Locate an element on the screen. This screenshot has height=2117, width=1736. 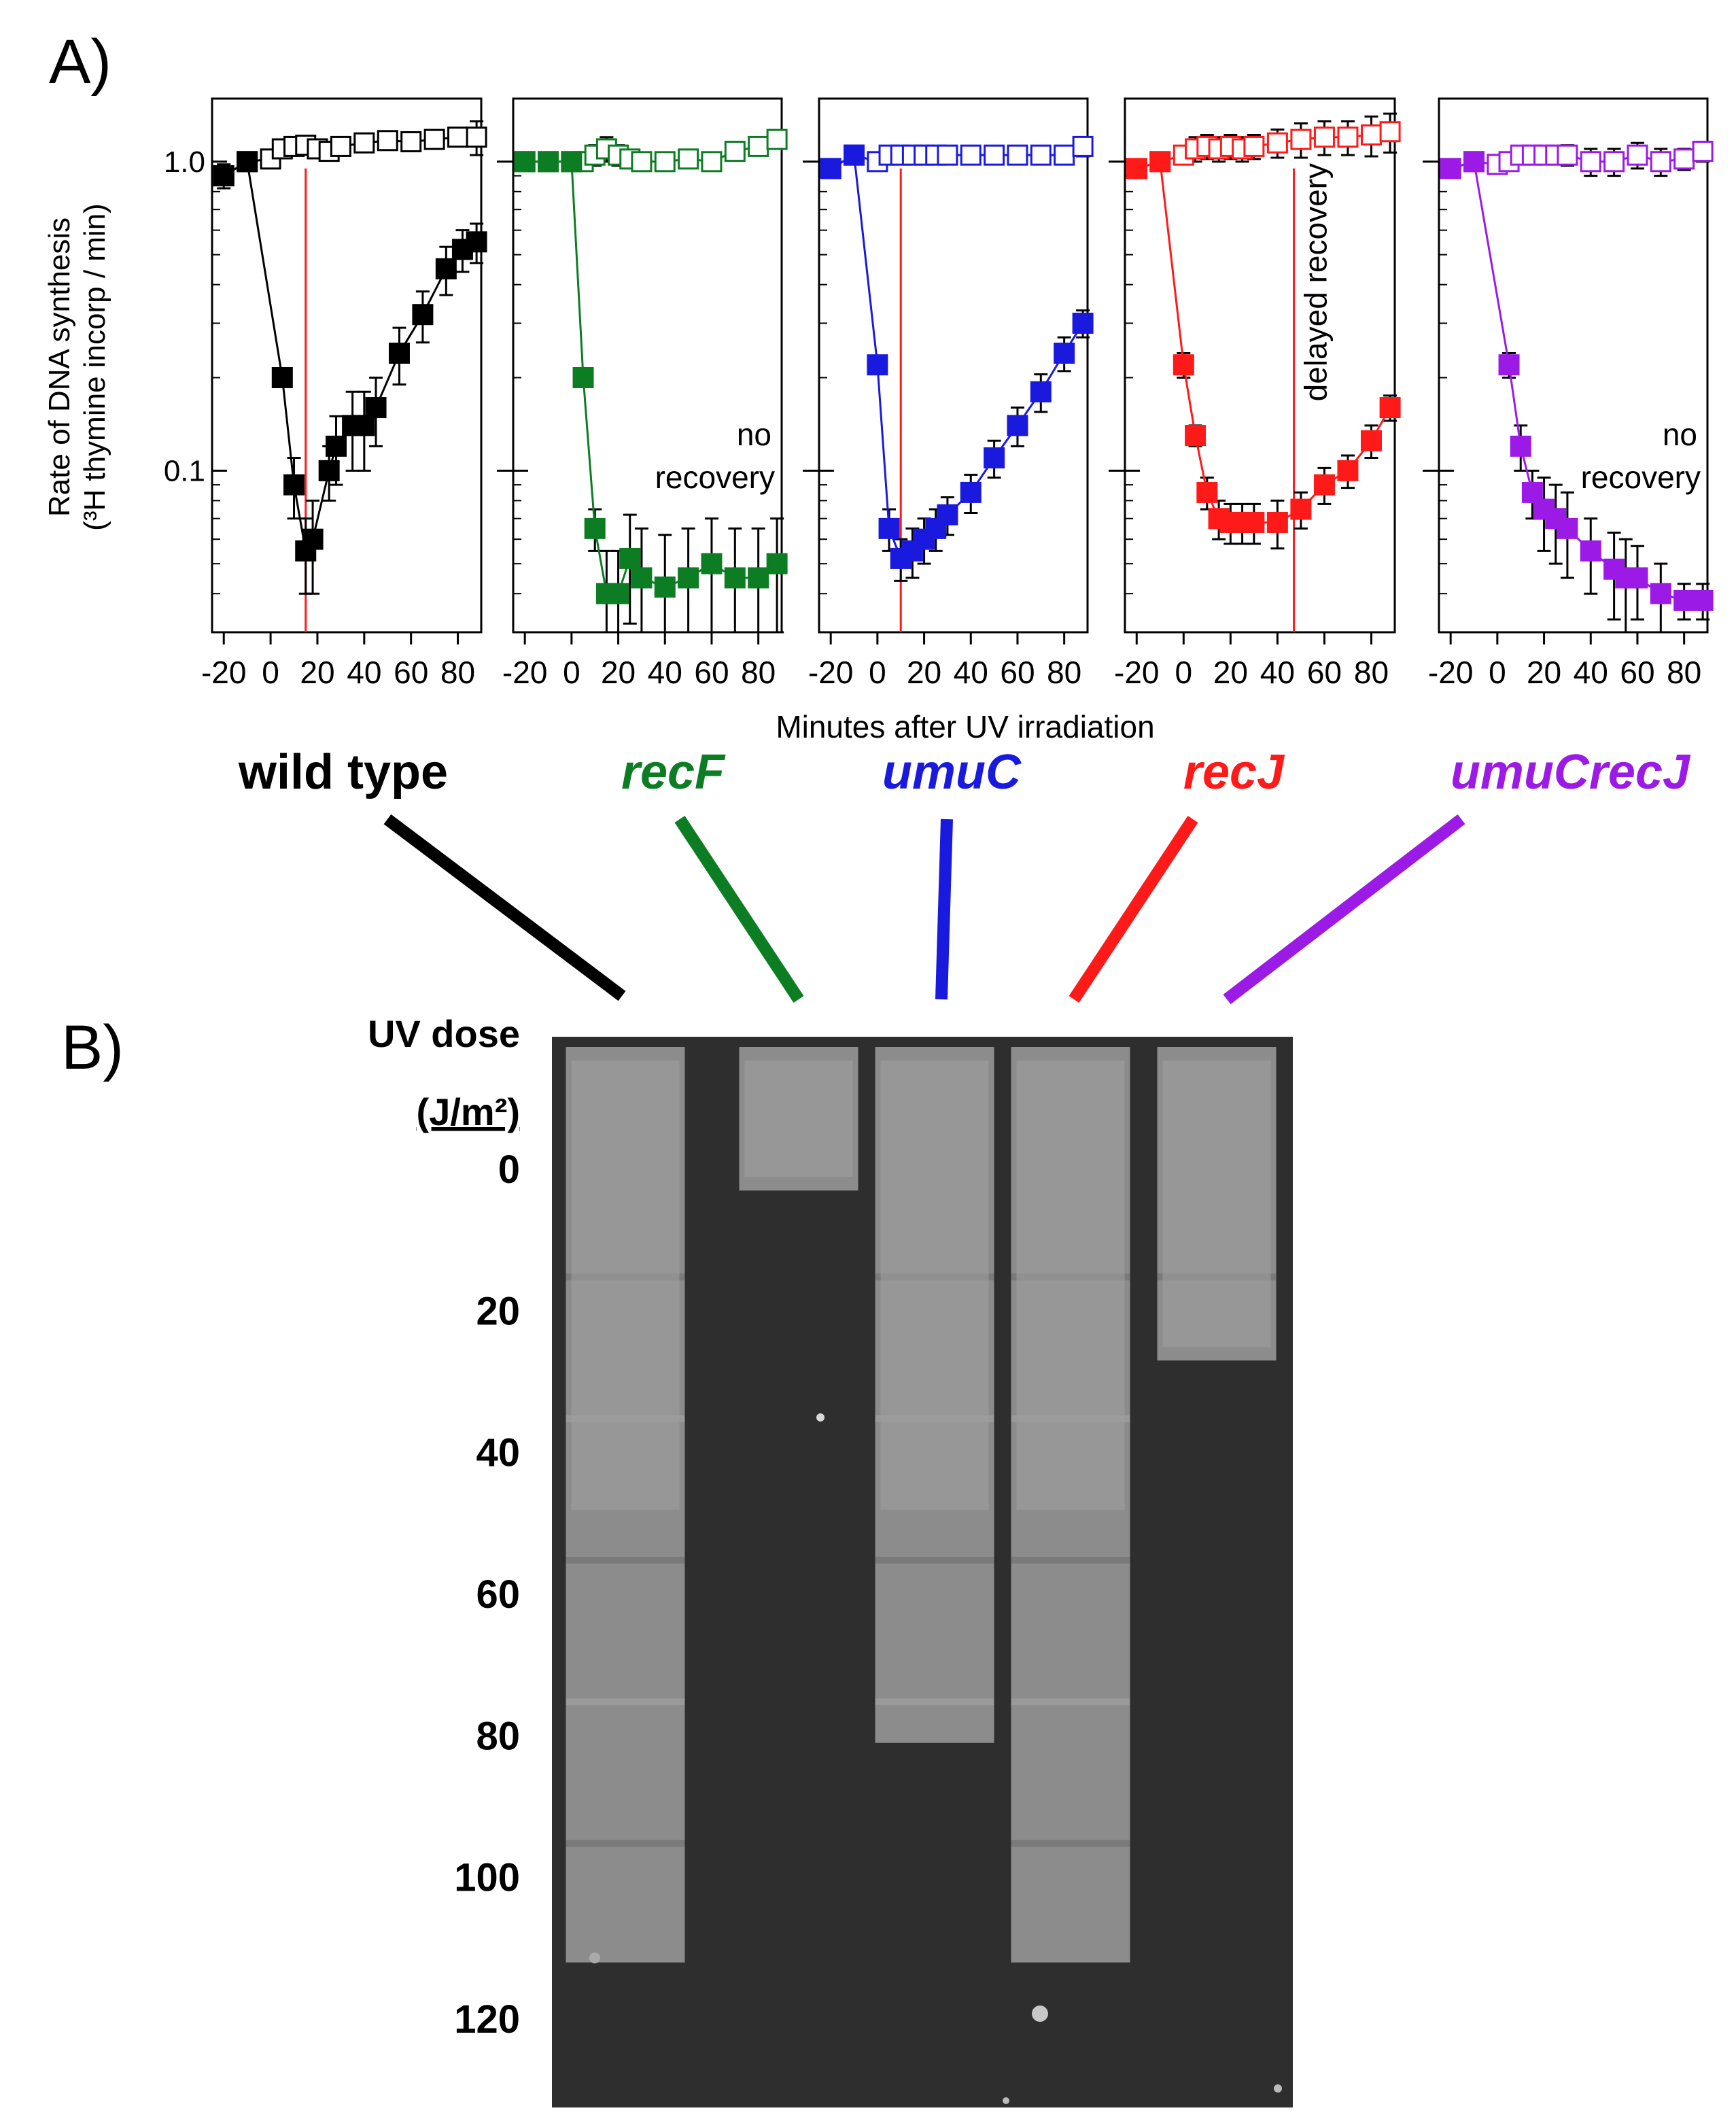
panel-a-label: A) is located at coordinates (80, 62).